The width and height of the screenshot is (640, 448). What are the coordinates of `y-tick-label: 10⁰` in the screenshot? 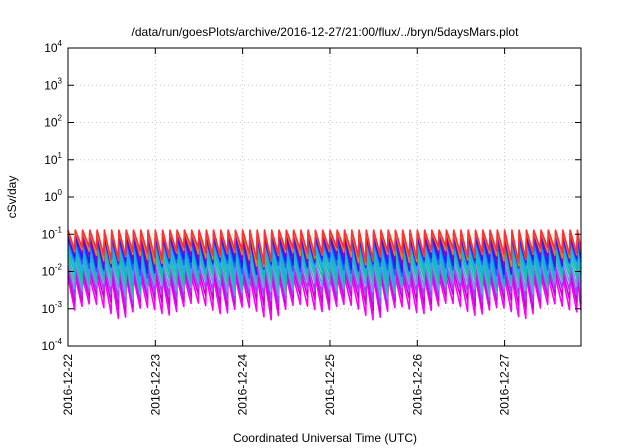 It's located at (53, 196).